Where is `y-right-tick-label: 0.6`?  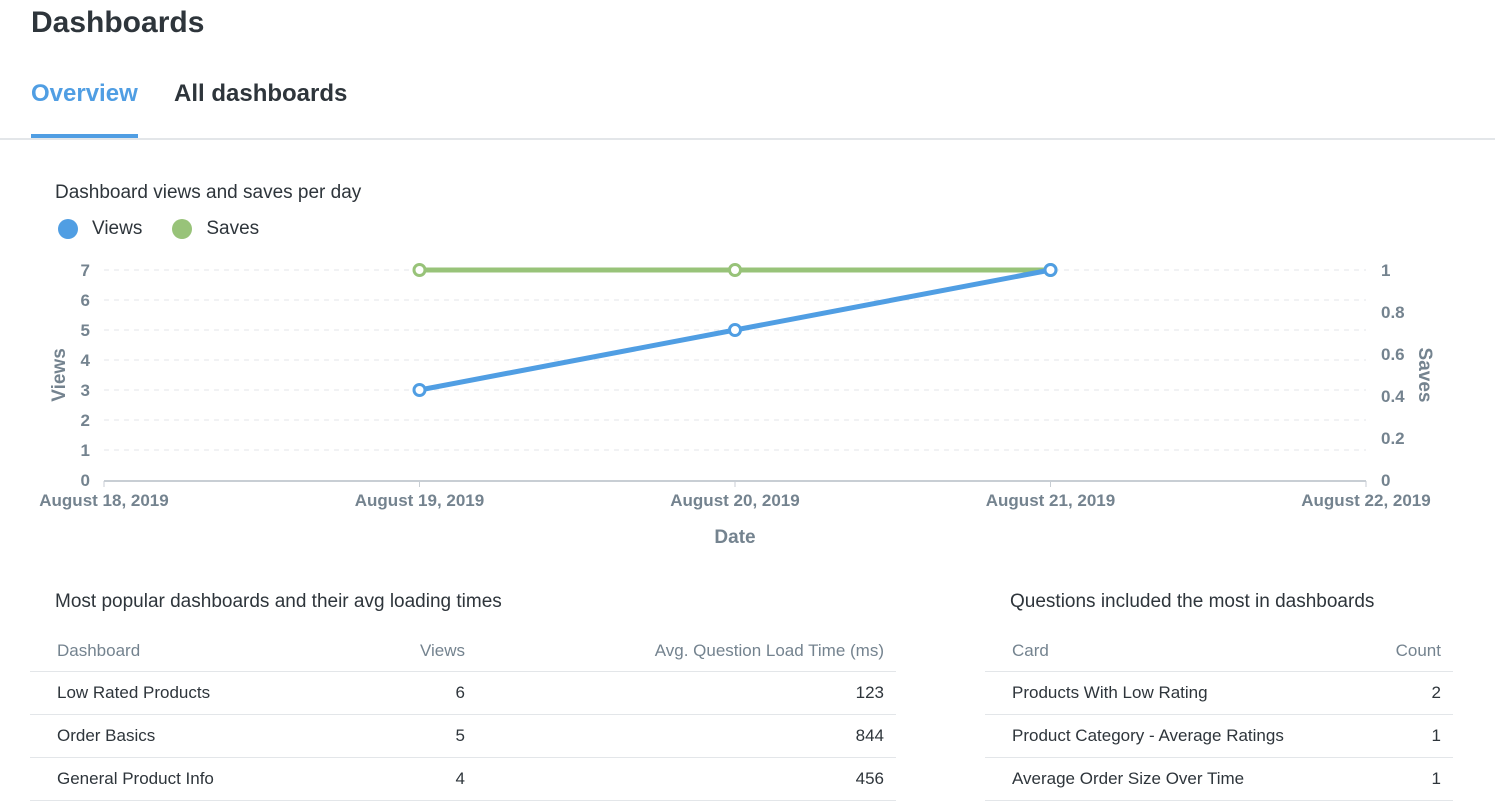
y-right-tick-label: 0.6 is located at coordinates (1393, 354).